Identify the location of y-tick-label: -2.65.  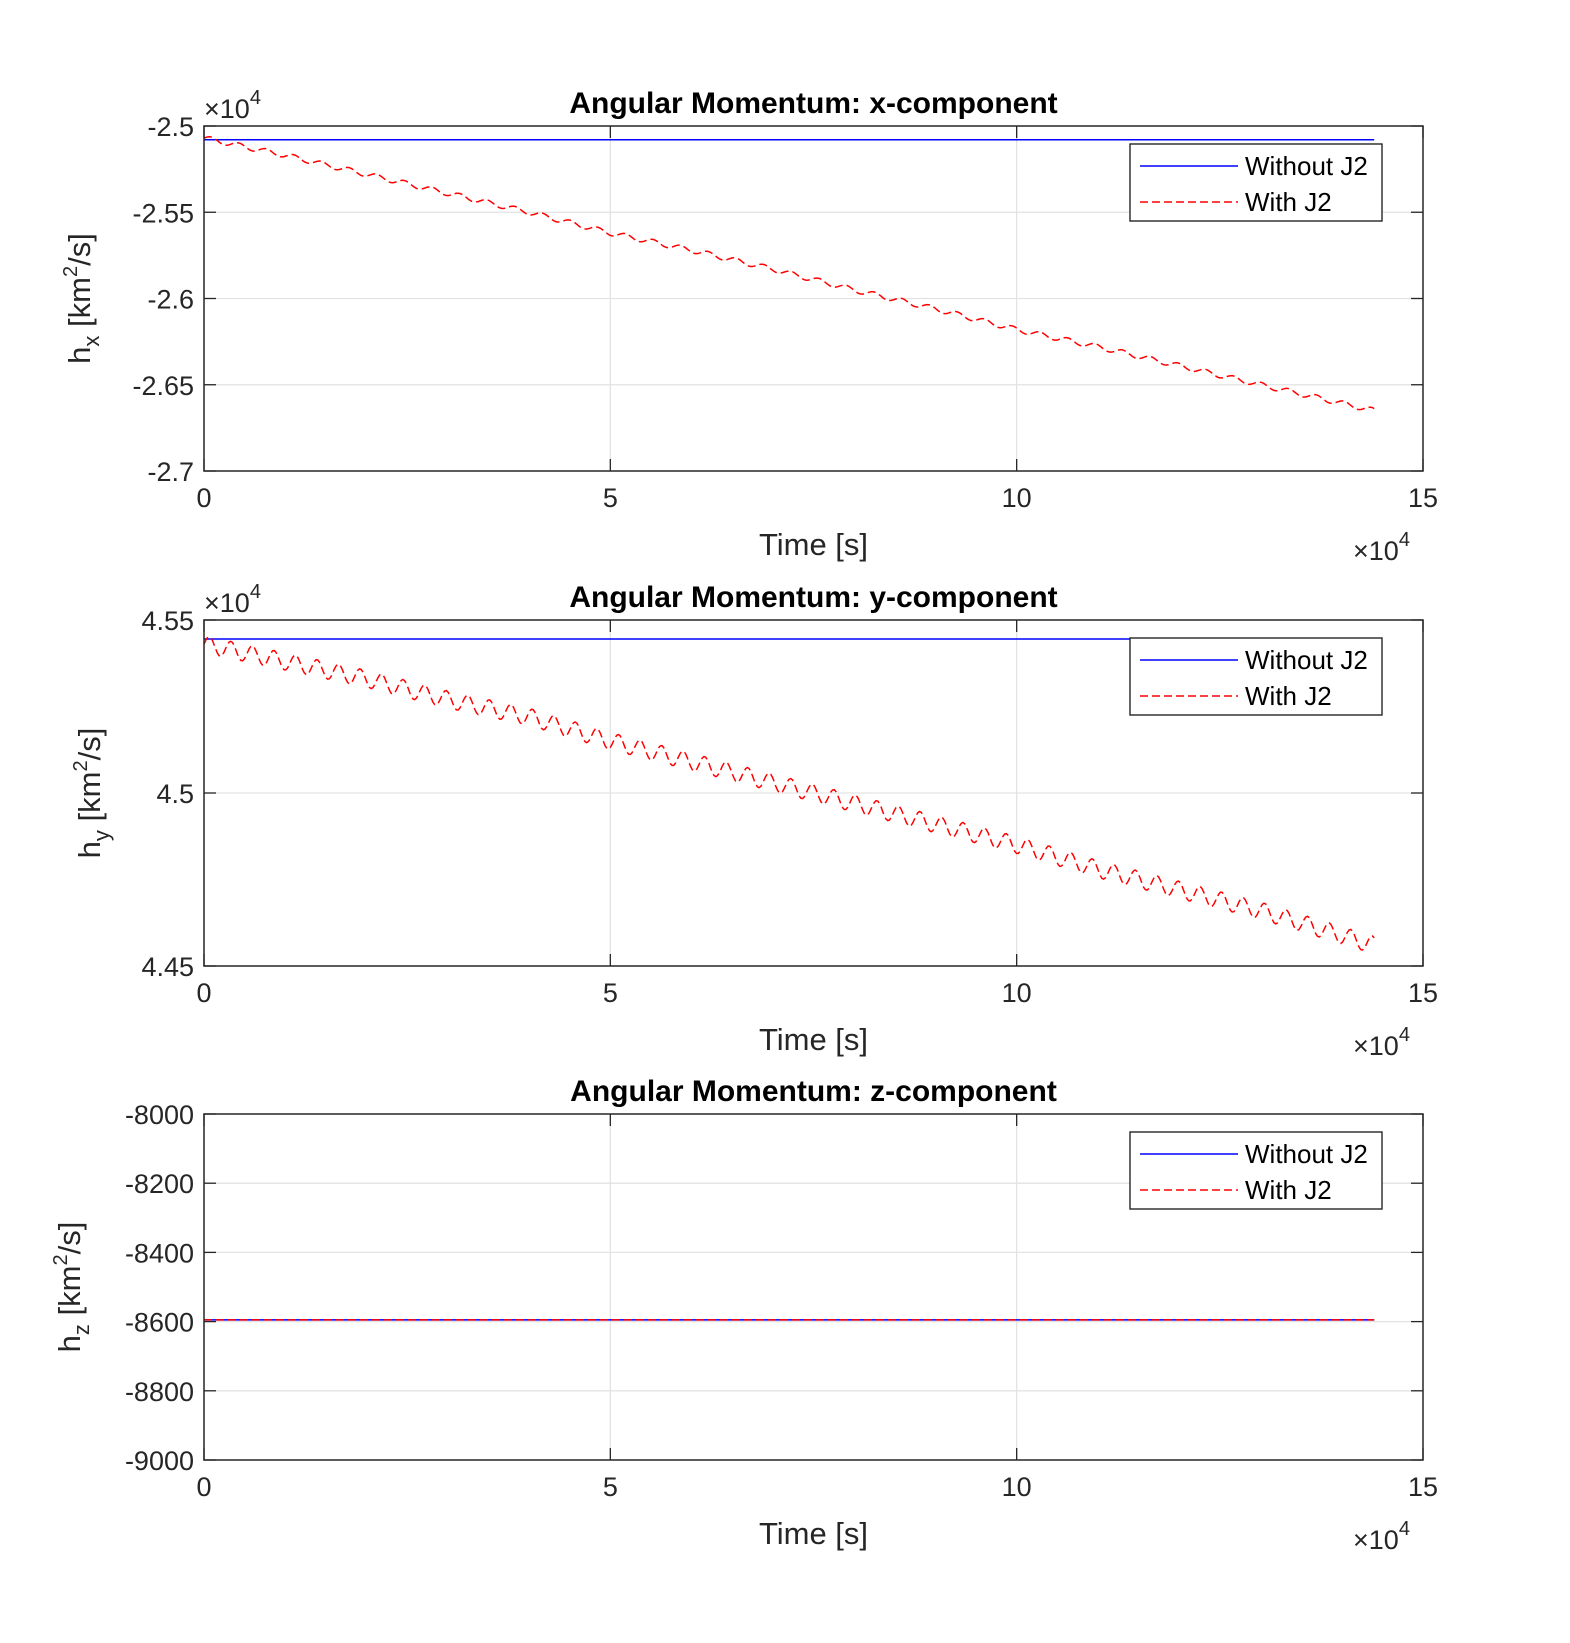
(163, 386).